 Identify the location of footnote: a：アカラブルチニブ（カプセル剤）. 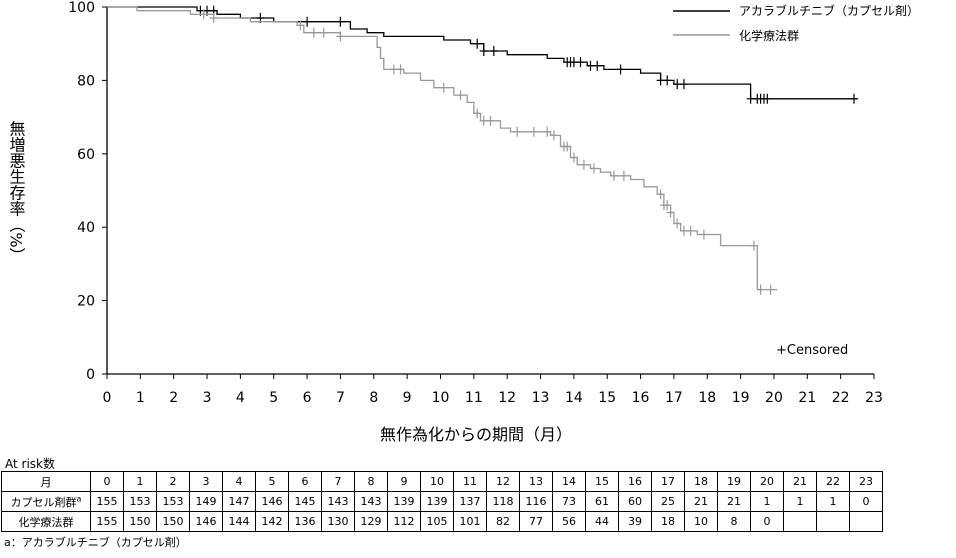
(95, 542).